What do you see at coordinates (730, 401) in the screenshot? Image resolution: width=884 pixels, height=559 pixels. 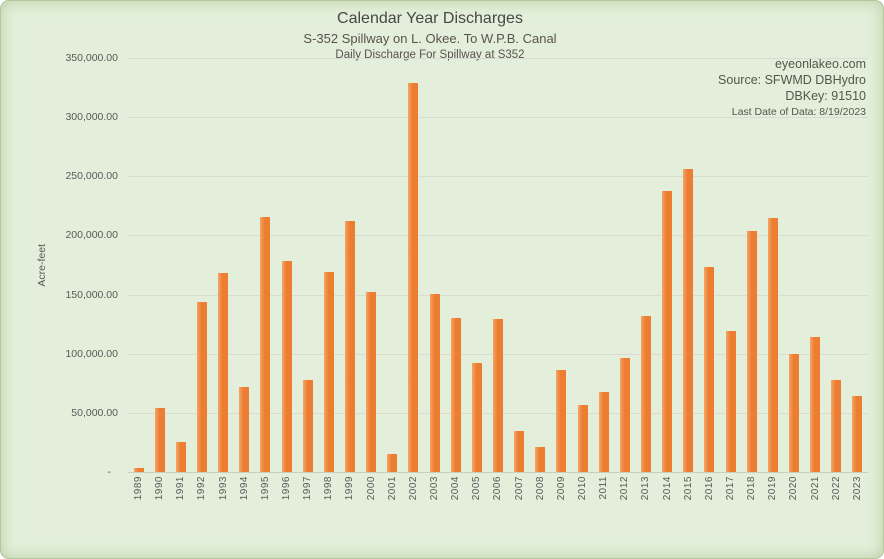 I see `bar-2017` at bounding box center [730, 401].